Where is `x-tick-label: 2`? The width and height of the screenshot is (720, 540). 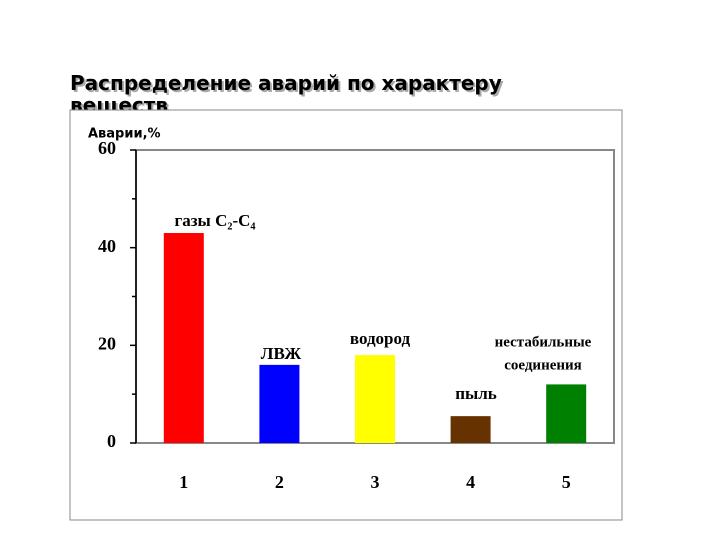
x-tick-label: 2 is located at coordinates (279, 482).